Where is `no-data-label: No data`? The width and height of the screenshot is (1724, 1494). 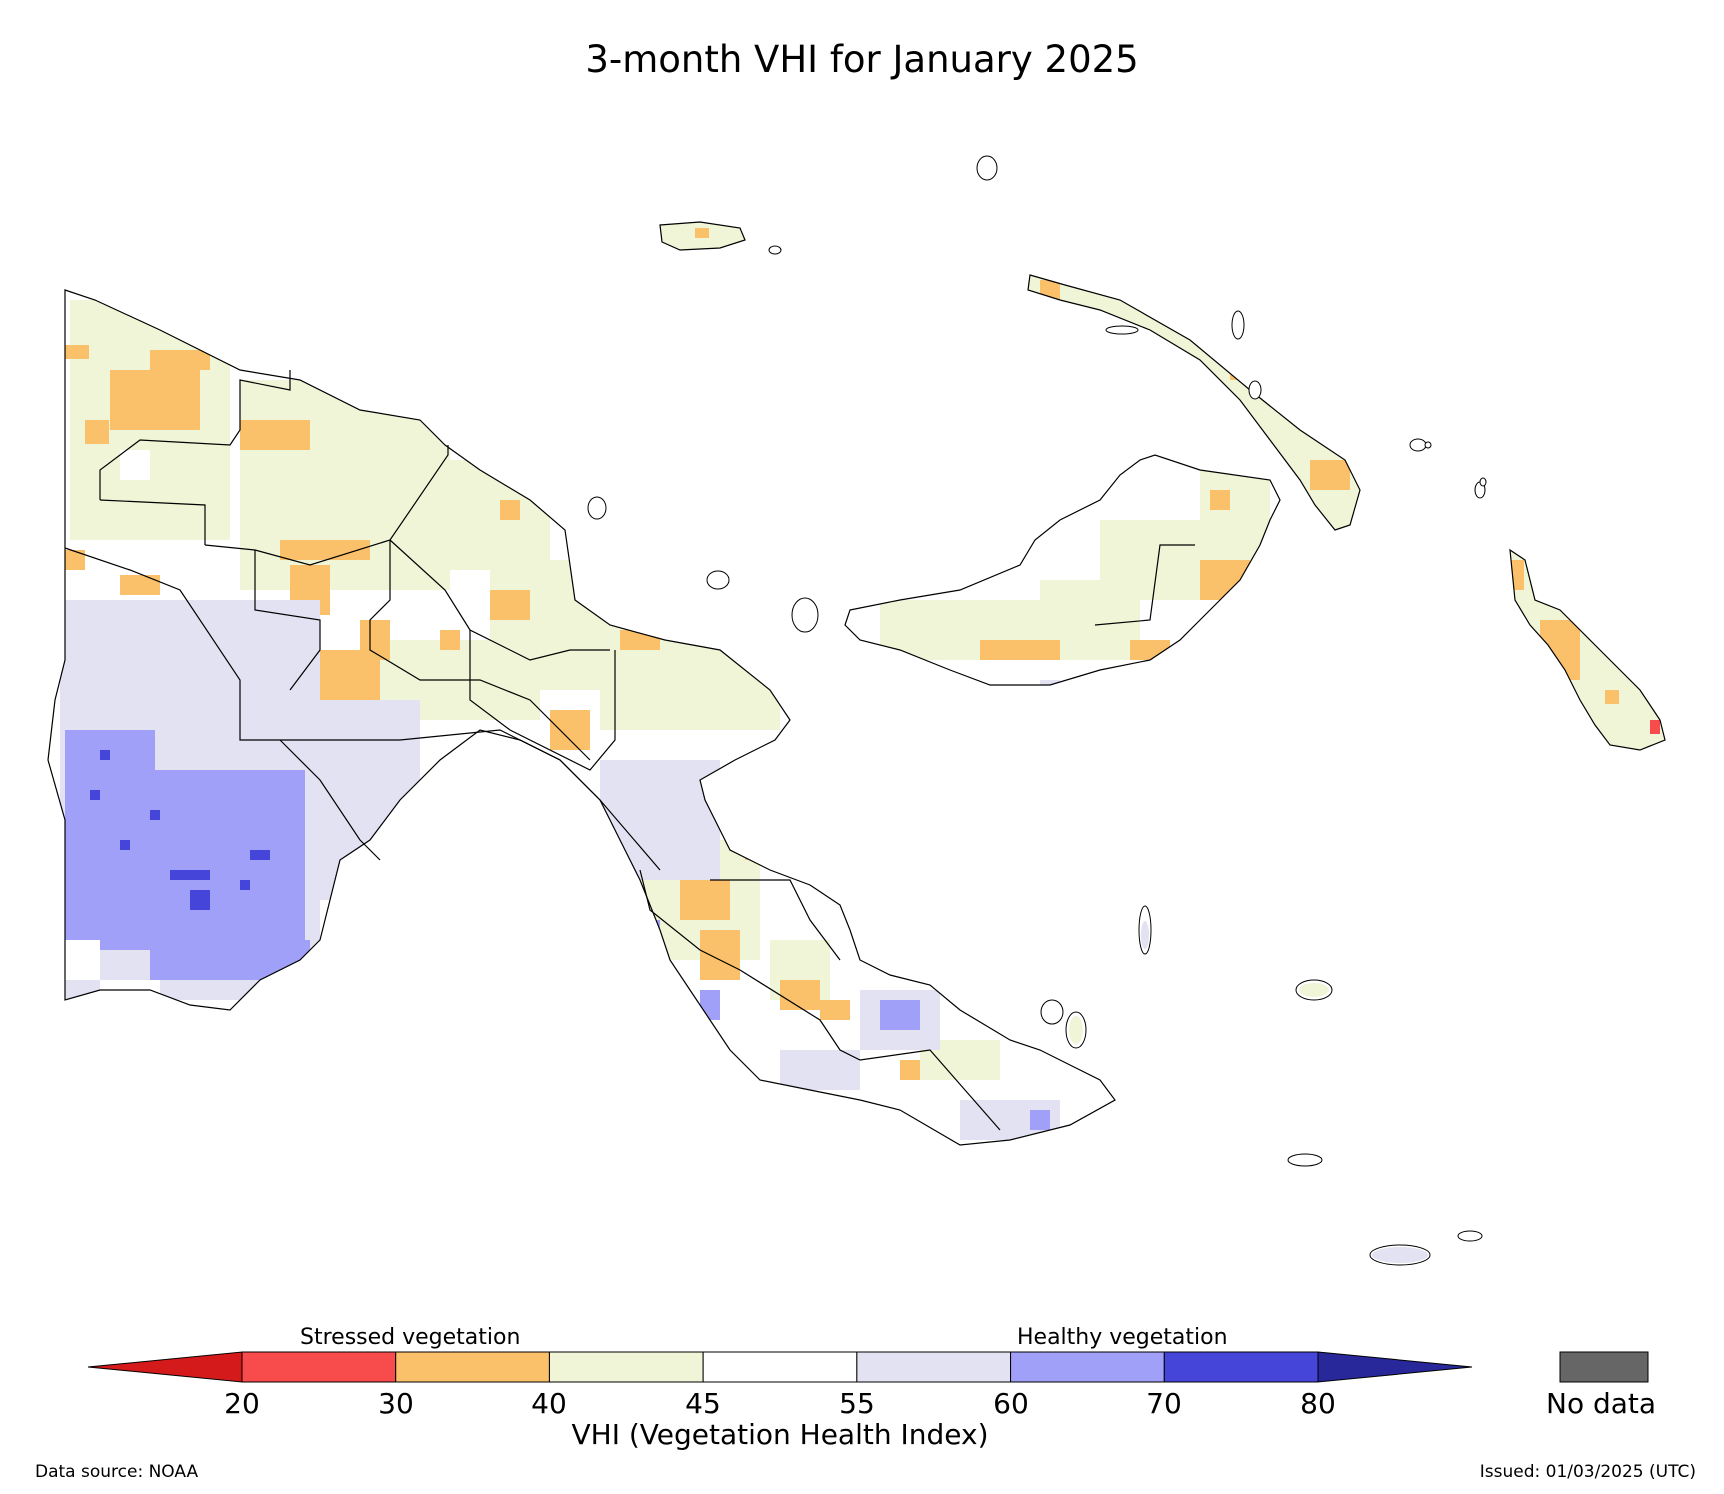
no-data-label: No data is located at coordinates (1601, 1403).